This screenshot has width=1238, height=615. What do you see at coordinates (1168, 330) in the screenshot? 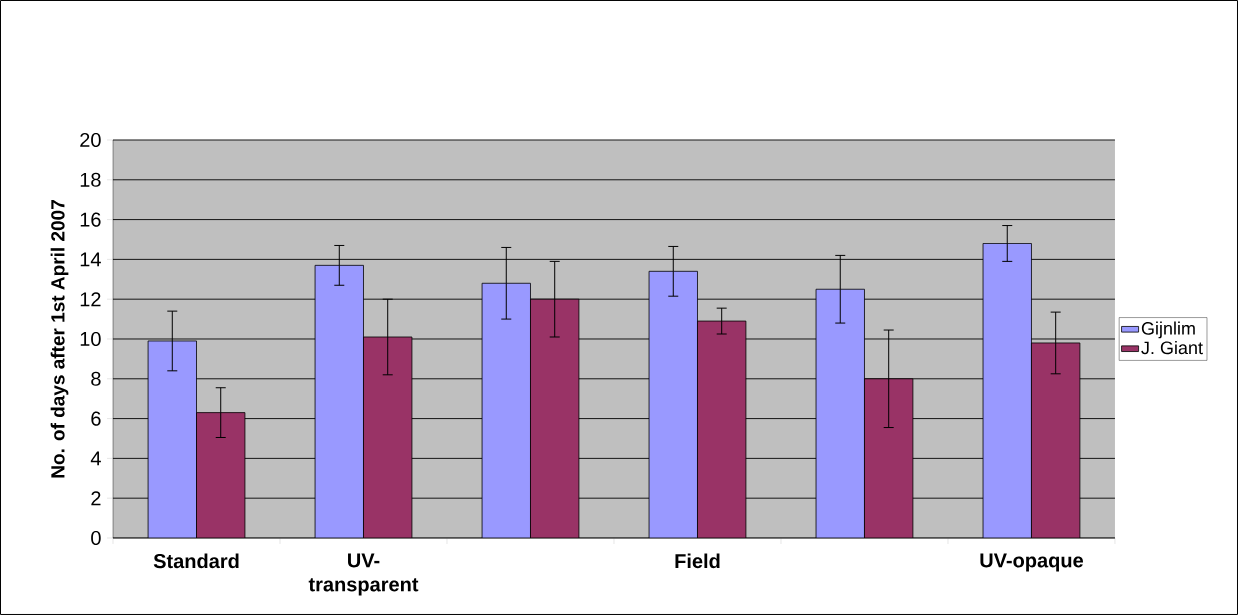
I see `legend-label: Gijnlim` at bounding box center [1168, 330].